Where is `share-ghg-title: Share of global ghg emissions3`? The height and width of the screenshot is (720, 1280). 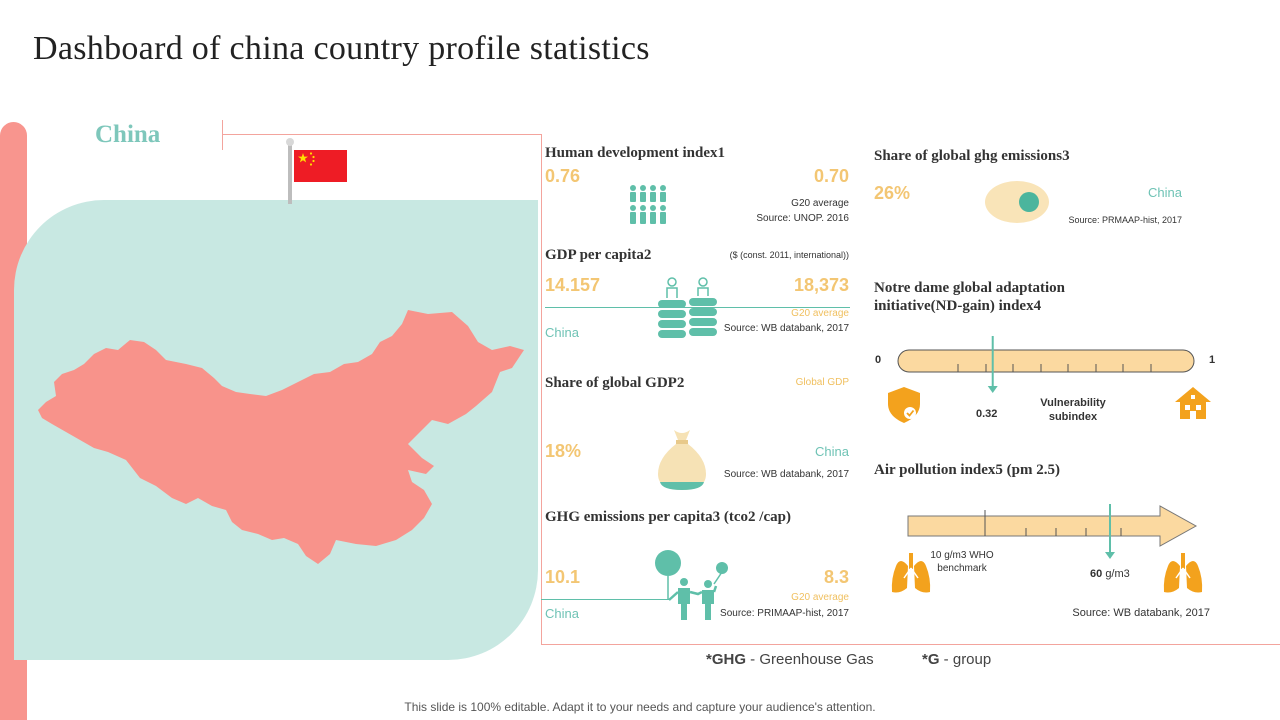 share-ghg-title: Share of global ghg emissions3 is located at coordinates (972, 156).